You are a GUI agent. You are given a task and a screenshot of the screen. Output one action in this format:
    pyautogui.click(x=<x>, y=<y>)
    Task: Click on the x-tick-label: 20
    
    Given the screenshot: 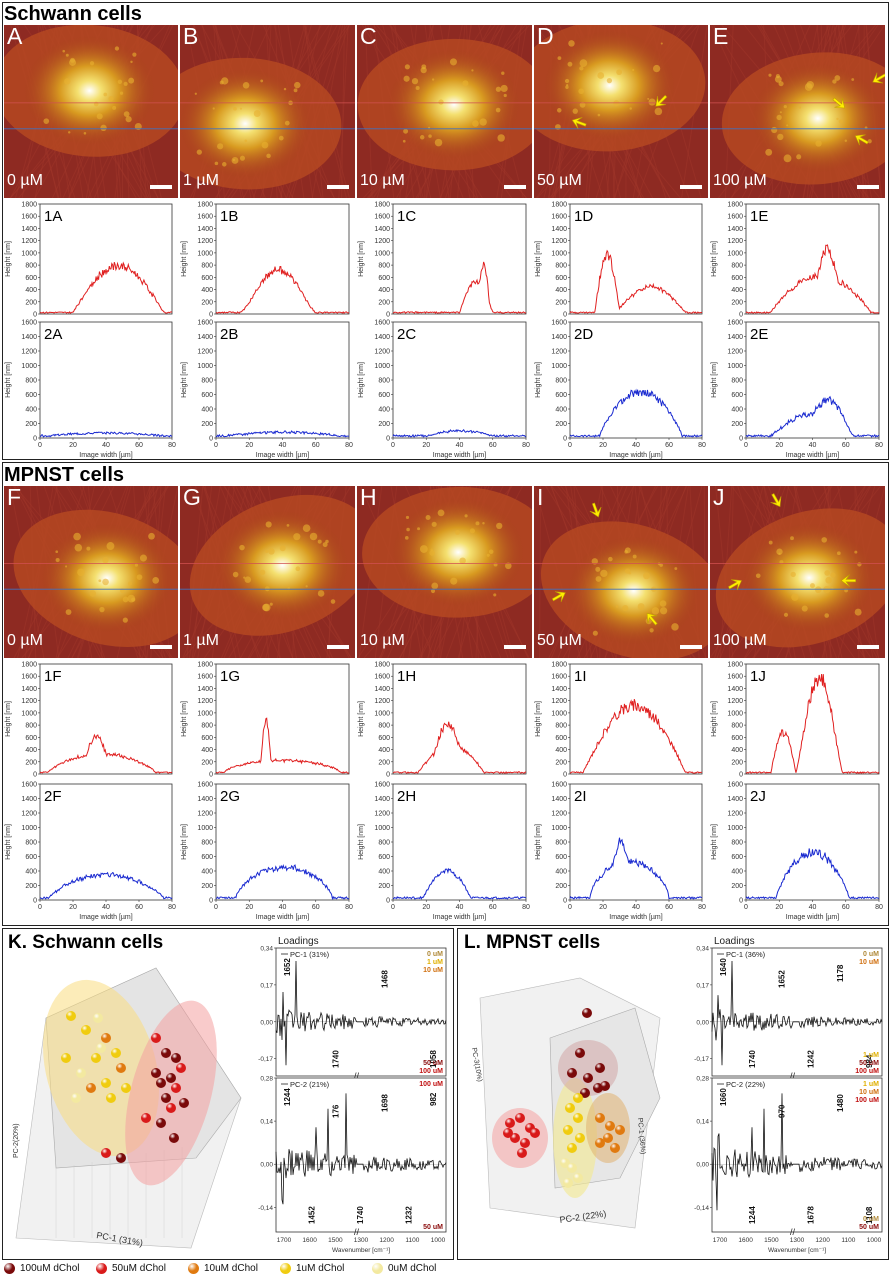 What is the action you would take?
    pyautogui.click(x=603, y=445)
    